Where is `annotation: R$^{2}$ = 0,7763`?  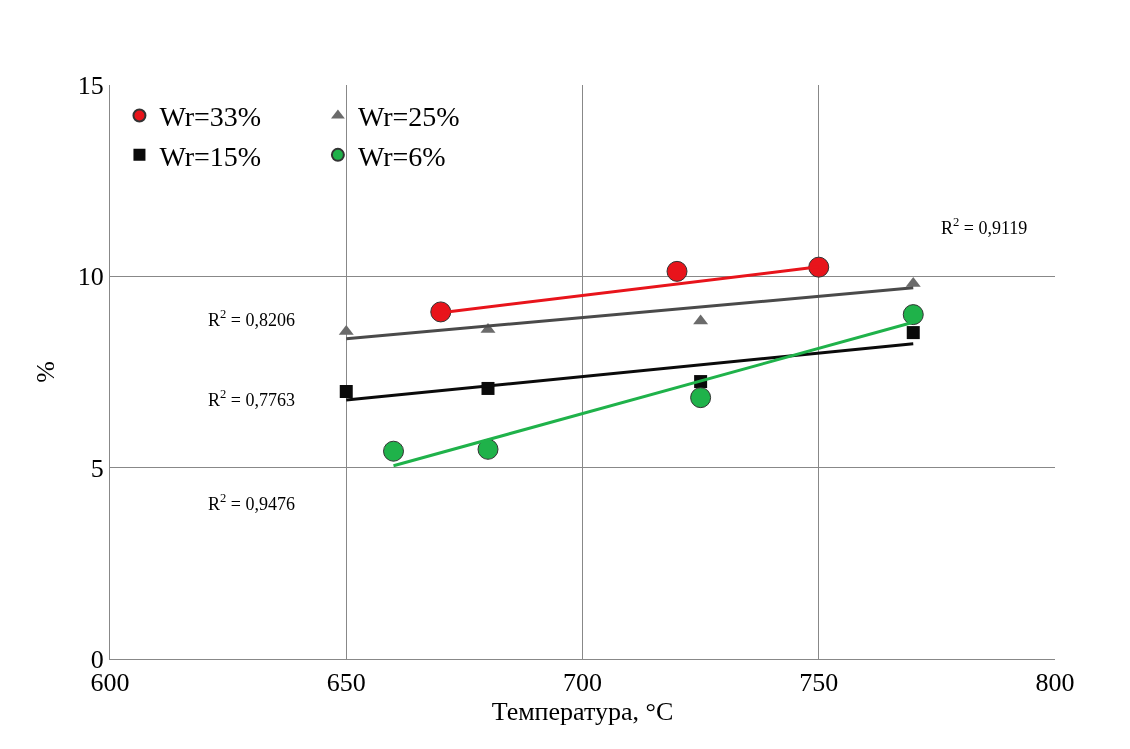 annotation: R$^{2}$ = 0,7763 is located at coordinates (251, 398).